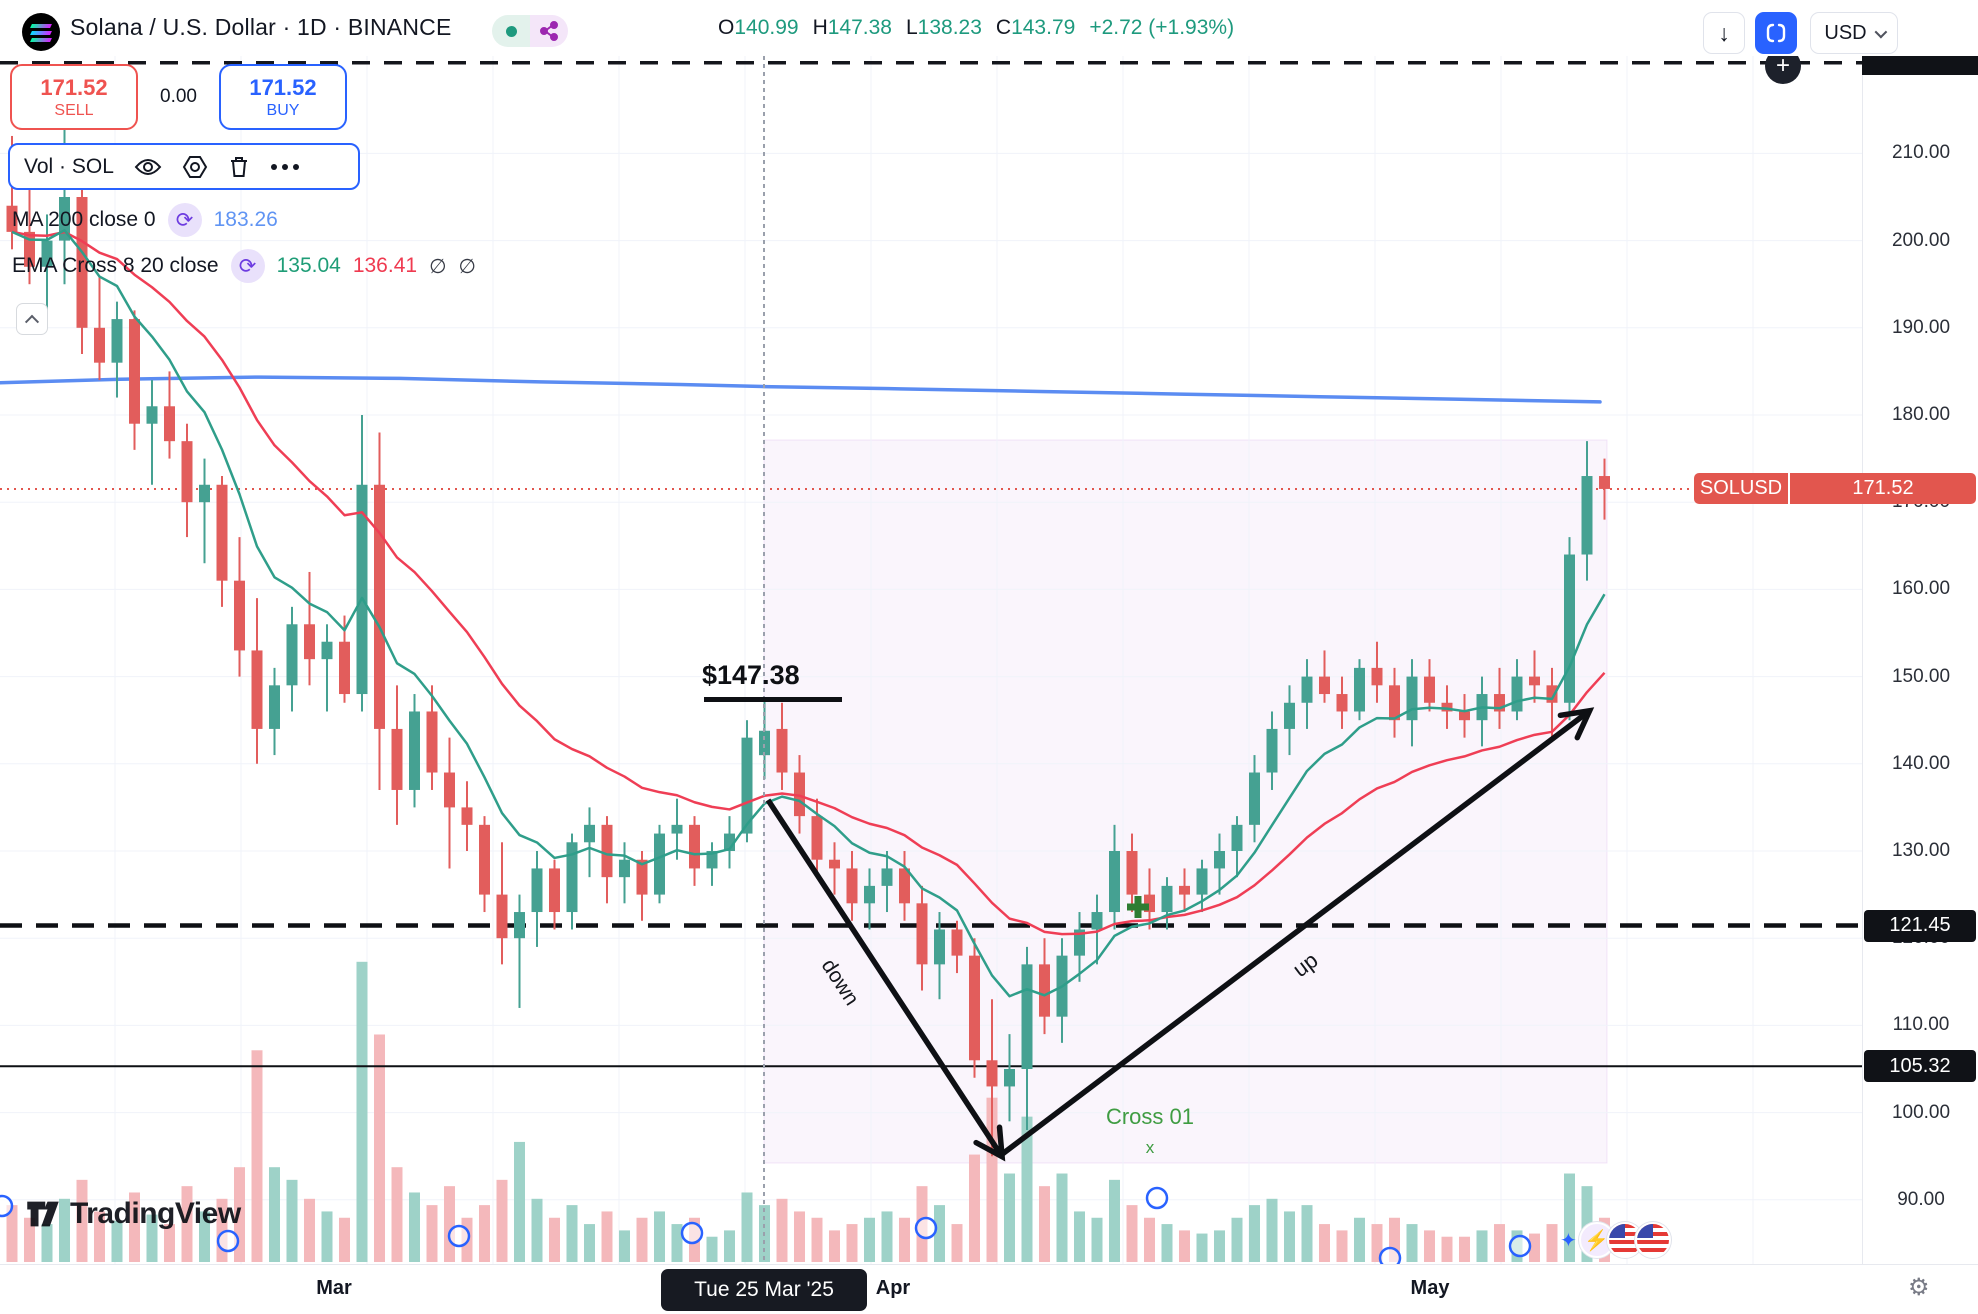 Image resolution: width=1978 pixels, height=1314 pixels. I want to click on price-tick: 180.00, so click(1921, 414).